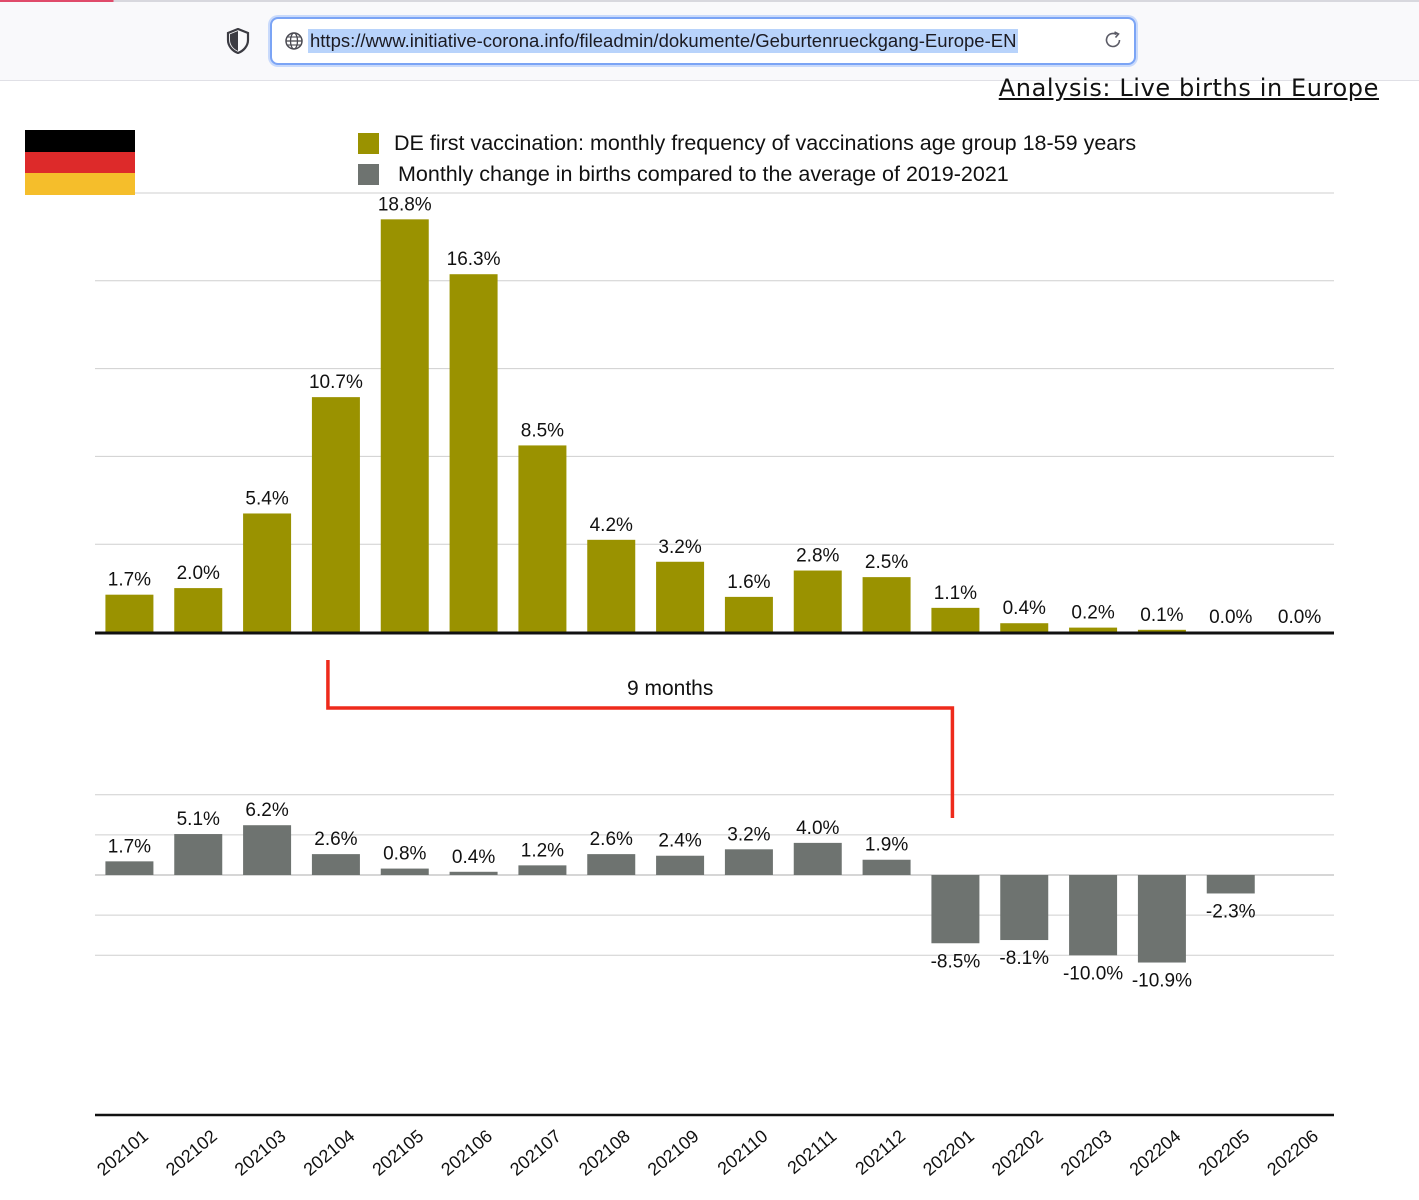 This screenshot has width=1419, height=1200. Describe the element at coordinates (404, 854) in the screenshot. I see `births-data-label: 0.8%` at that location.